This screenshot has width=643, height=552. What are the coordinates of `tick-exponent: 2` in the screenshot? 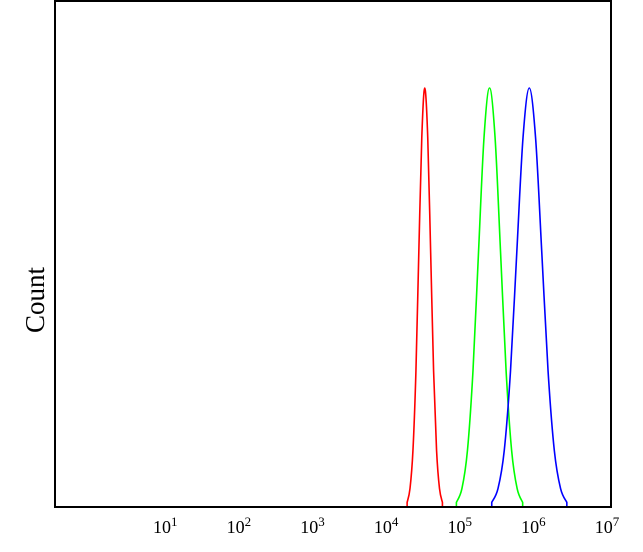 It's located at (248, 521).